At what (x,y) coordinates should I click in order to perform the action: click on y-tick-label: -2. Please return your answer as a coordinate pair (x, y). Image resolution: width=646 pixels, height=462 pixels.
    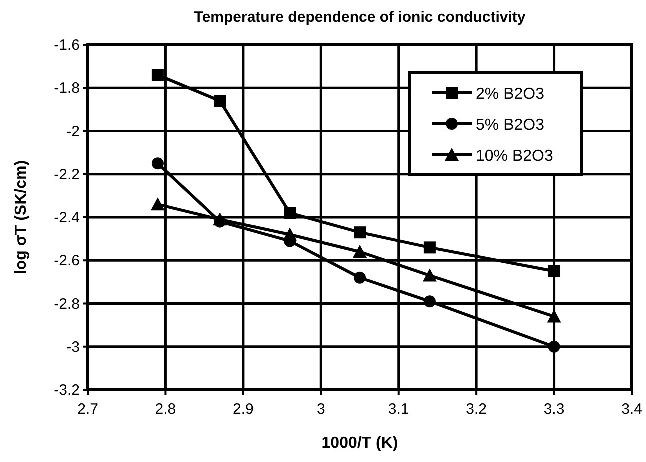
    Looking at the image, I should click on (73, 131).